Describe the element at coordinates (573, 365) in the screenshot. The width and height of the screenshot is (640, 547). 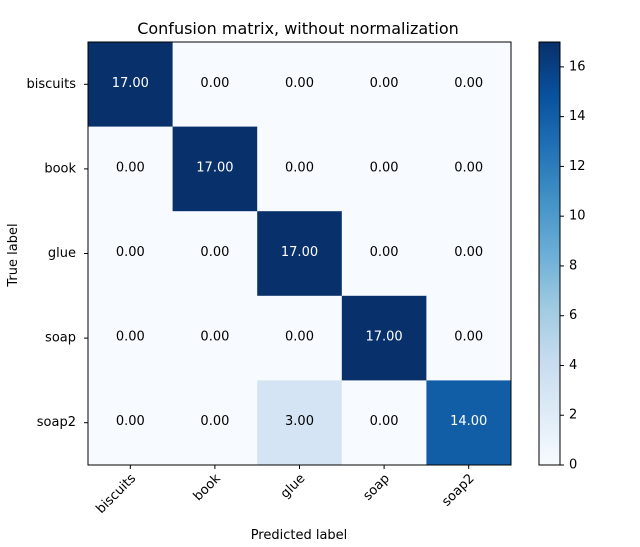
I see `colorbar-tick-label: 4` at that location.